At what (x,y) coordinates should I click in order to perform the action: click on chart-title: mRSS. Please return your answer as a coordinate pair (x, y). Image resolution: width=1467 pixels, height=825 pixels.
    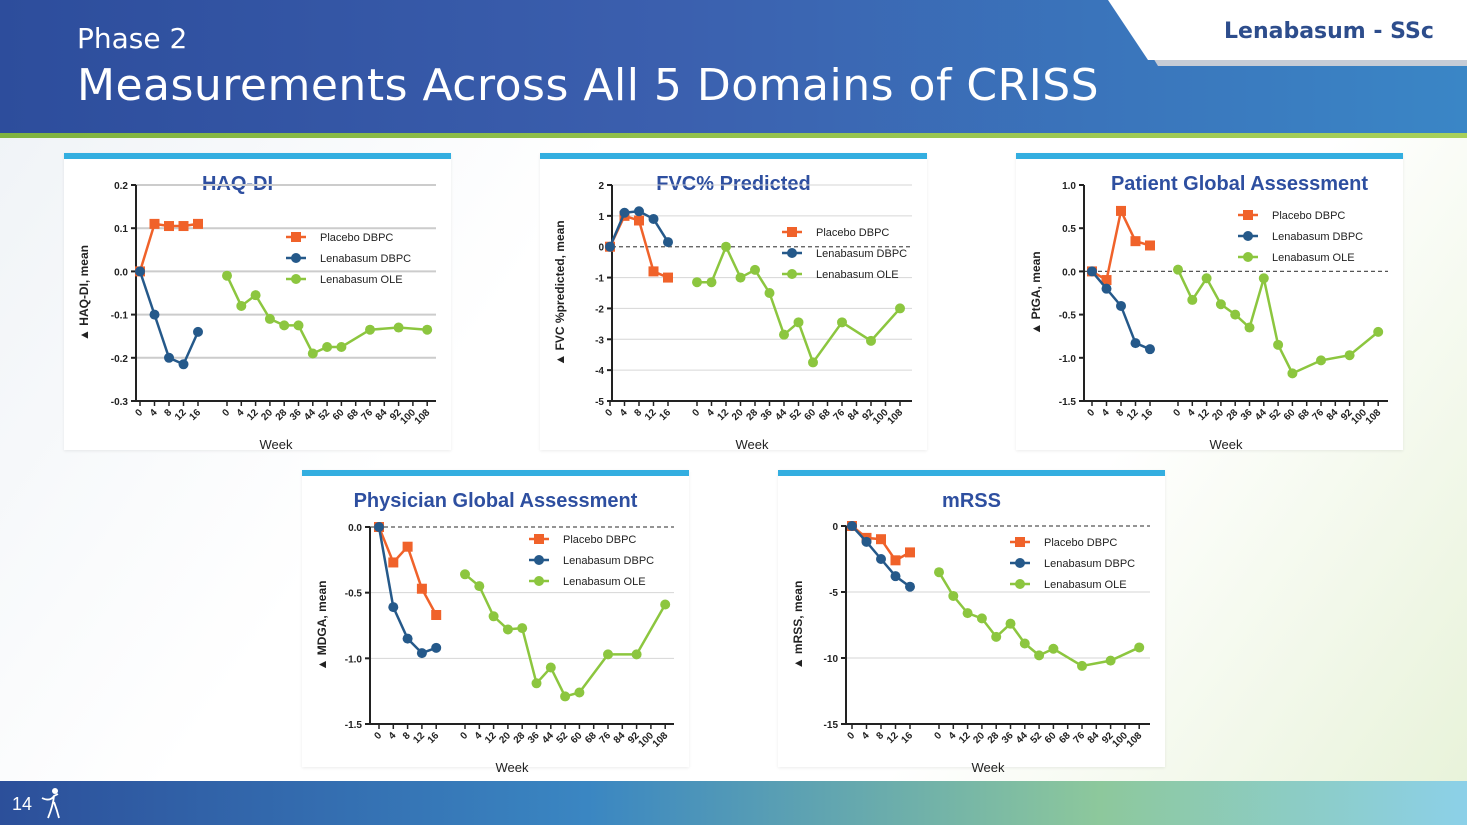
    Looking at the image, I should click on (971, 501).